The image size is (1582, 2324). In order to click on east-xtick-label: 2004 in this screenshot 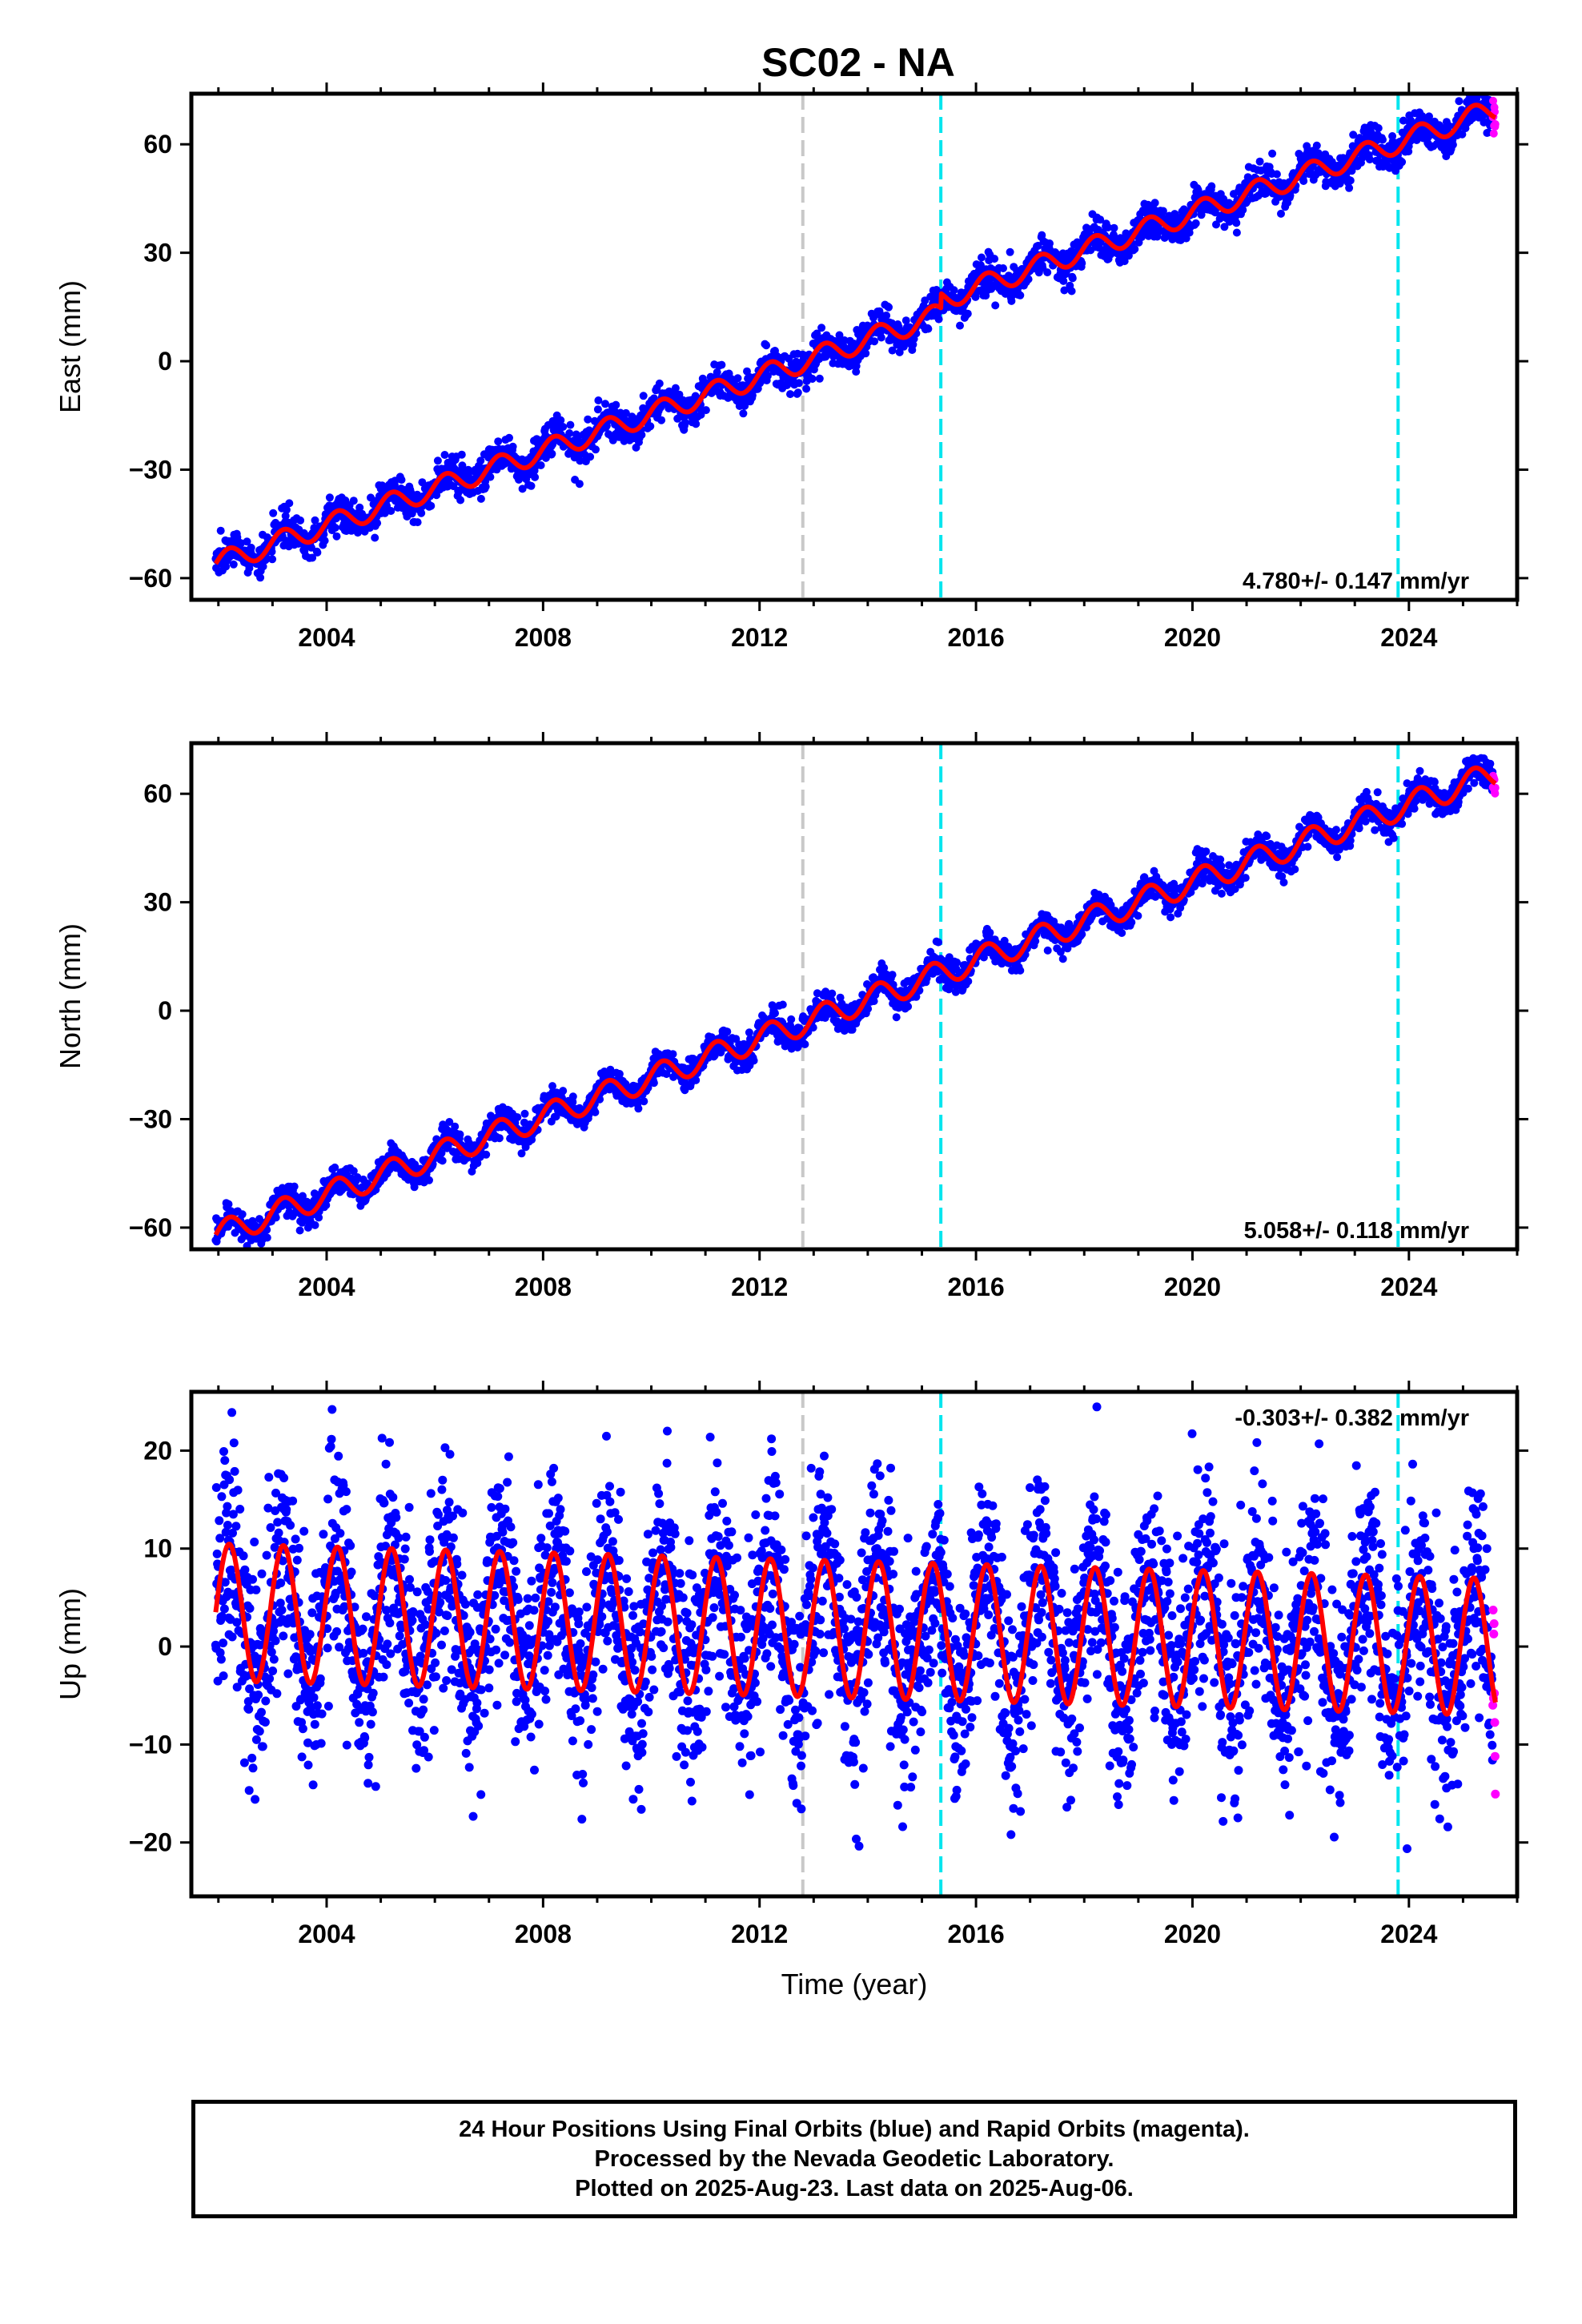, I will do `click(326, 637)`.